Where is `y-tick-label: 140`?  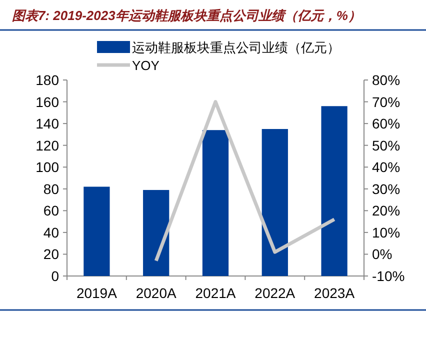 y-tick-label: 140 is located at coordinates (48, 124).